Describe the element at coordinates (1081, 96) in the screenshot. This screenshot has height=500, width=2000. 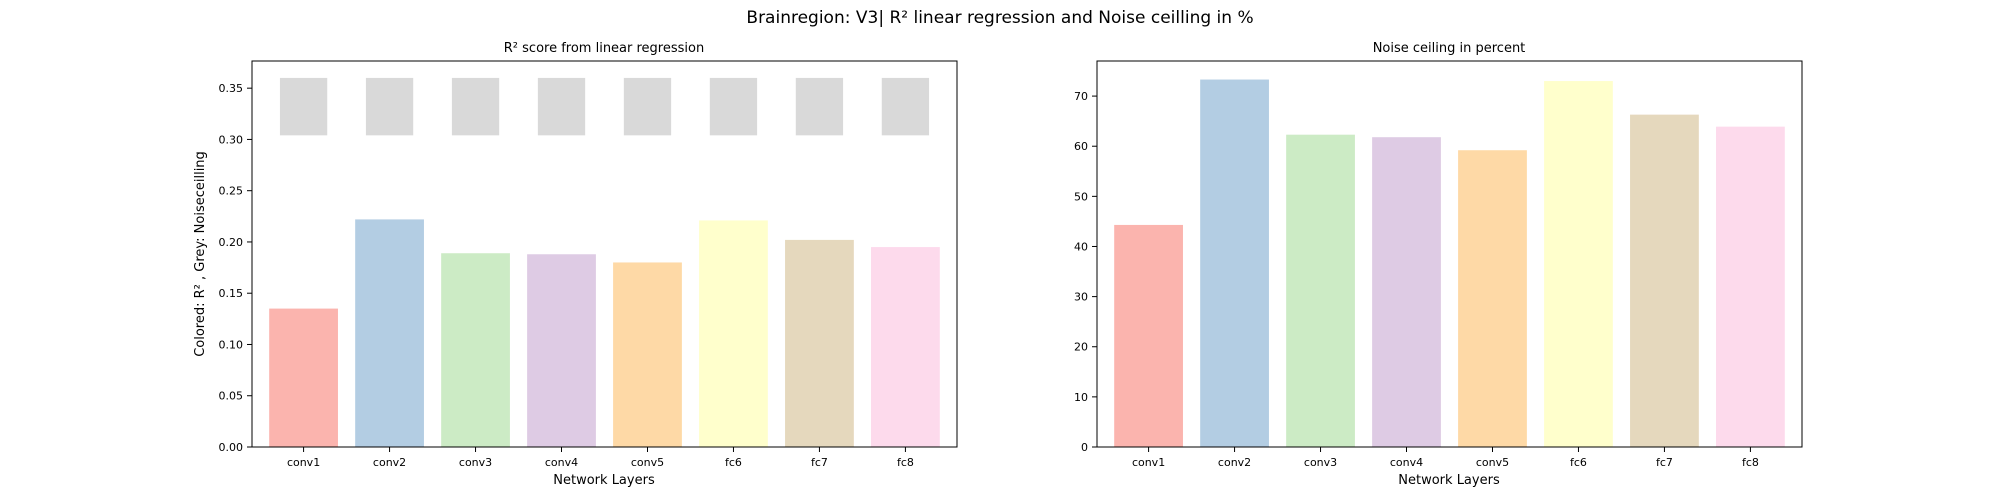
I see `y-tick-label: 70` at that location.